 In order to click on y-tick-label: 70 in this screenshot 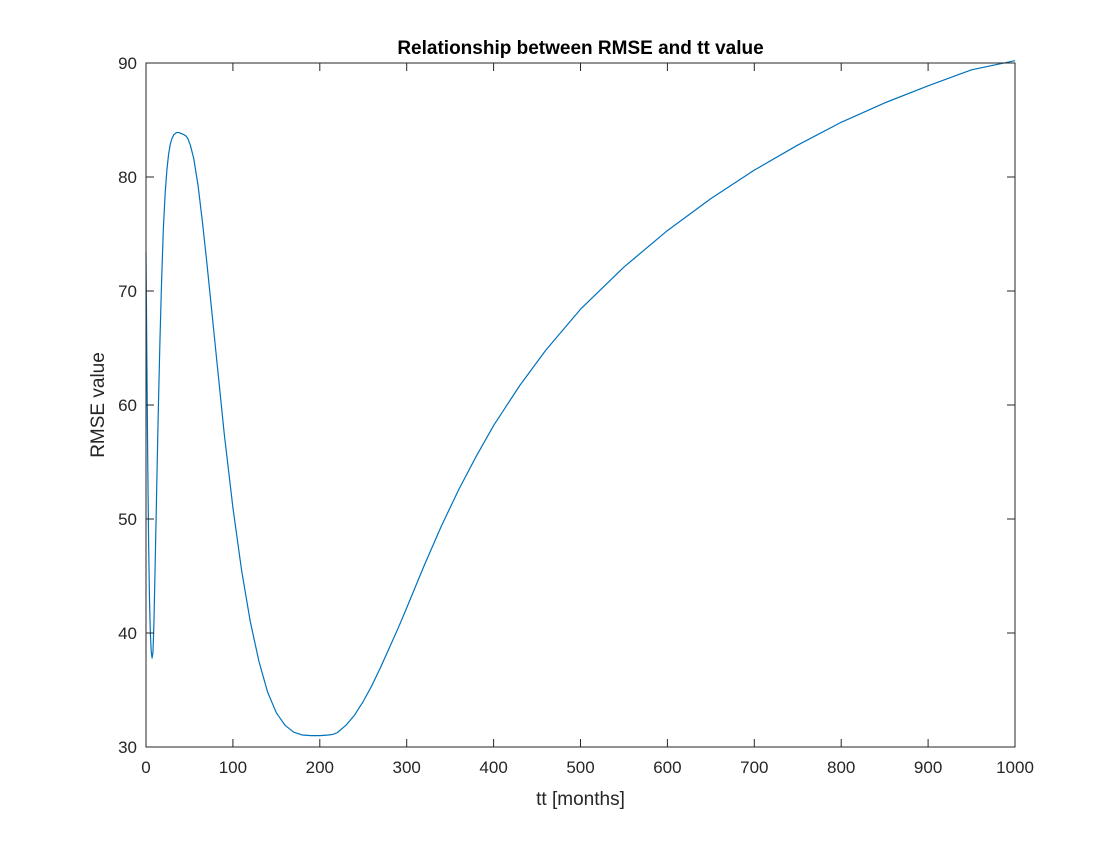, I will do `click(127, 291)`.